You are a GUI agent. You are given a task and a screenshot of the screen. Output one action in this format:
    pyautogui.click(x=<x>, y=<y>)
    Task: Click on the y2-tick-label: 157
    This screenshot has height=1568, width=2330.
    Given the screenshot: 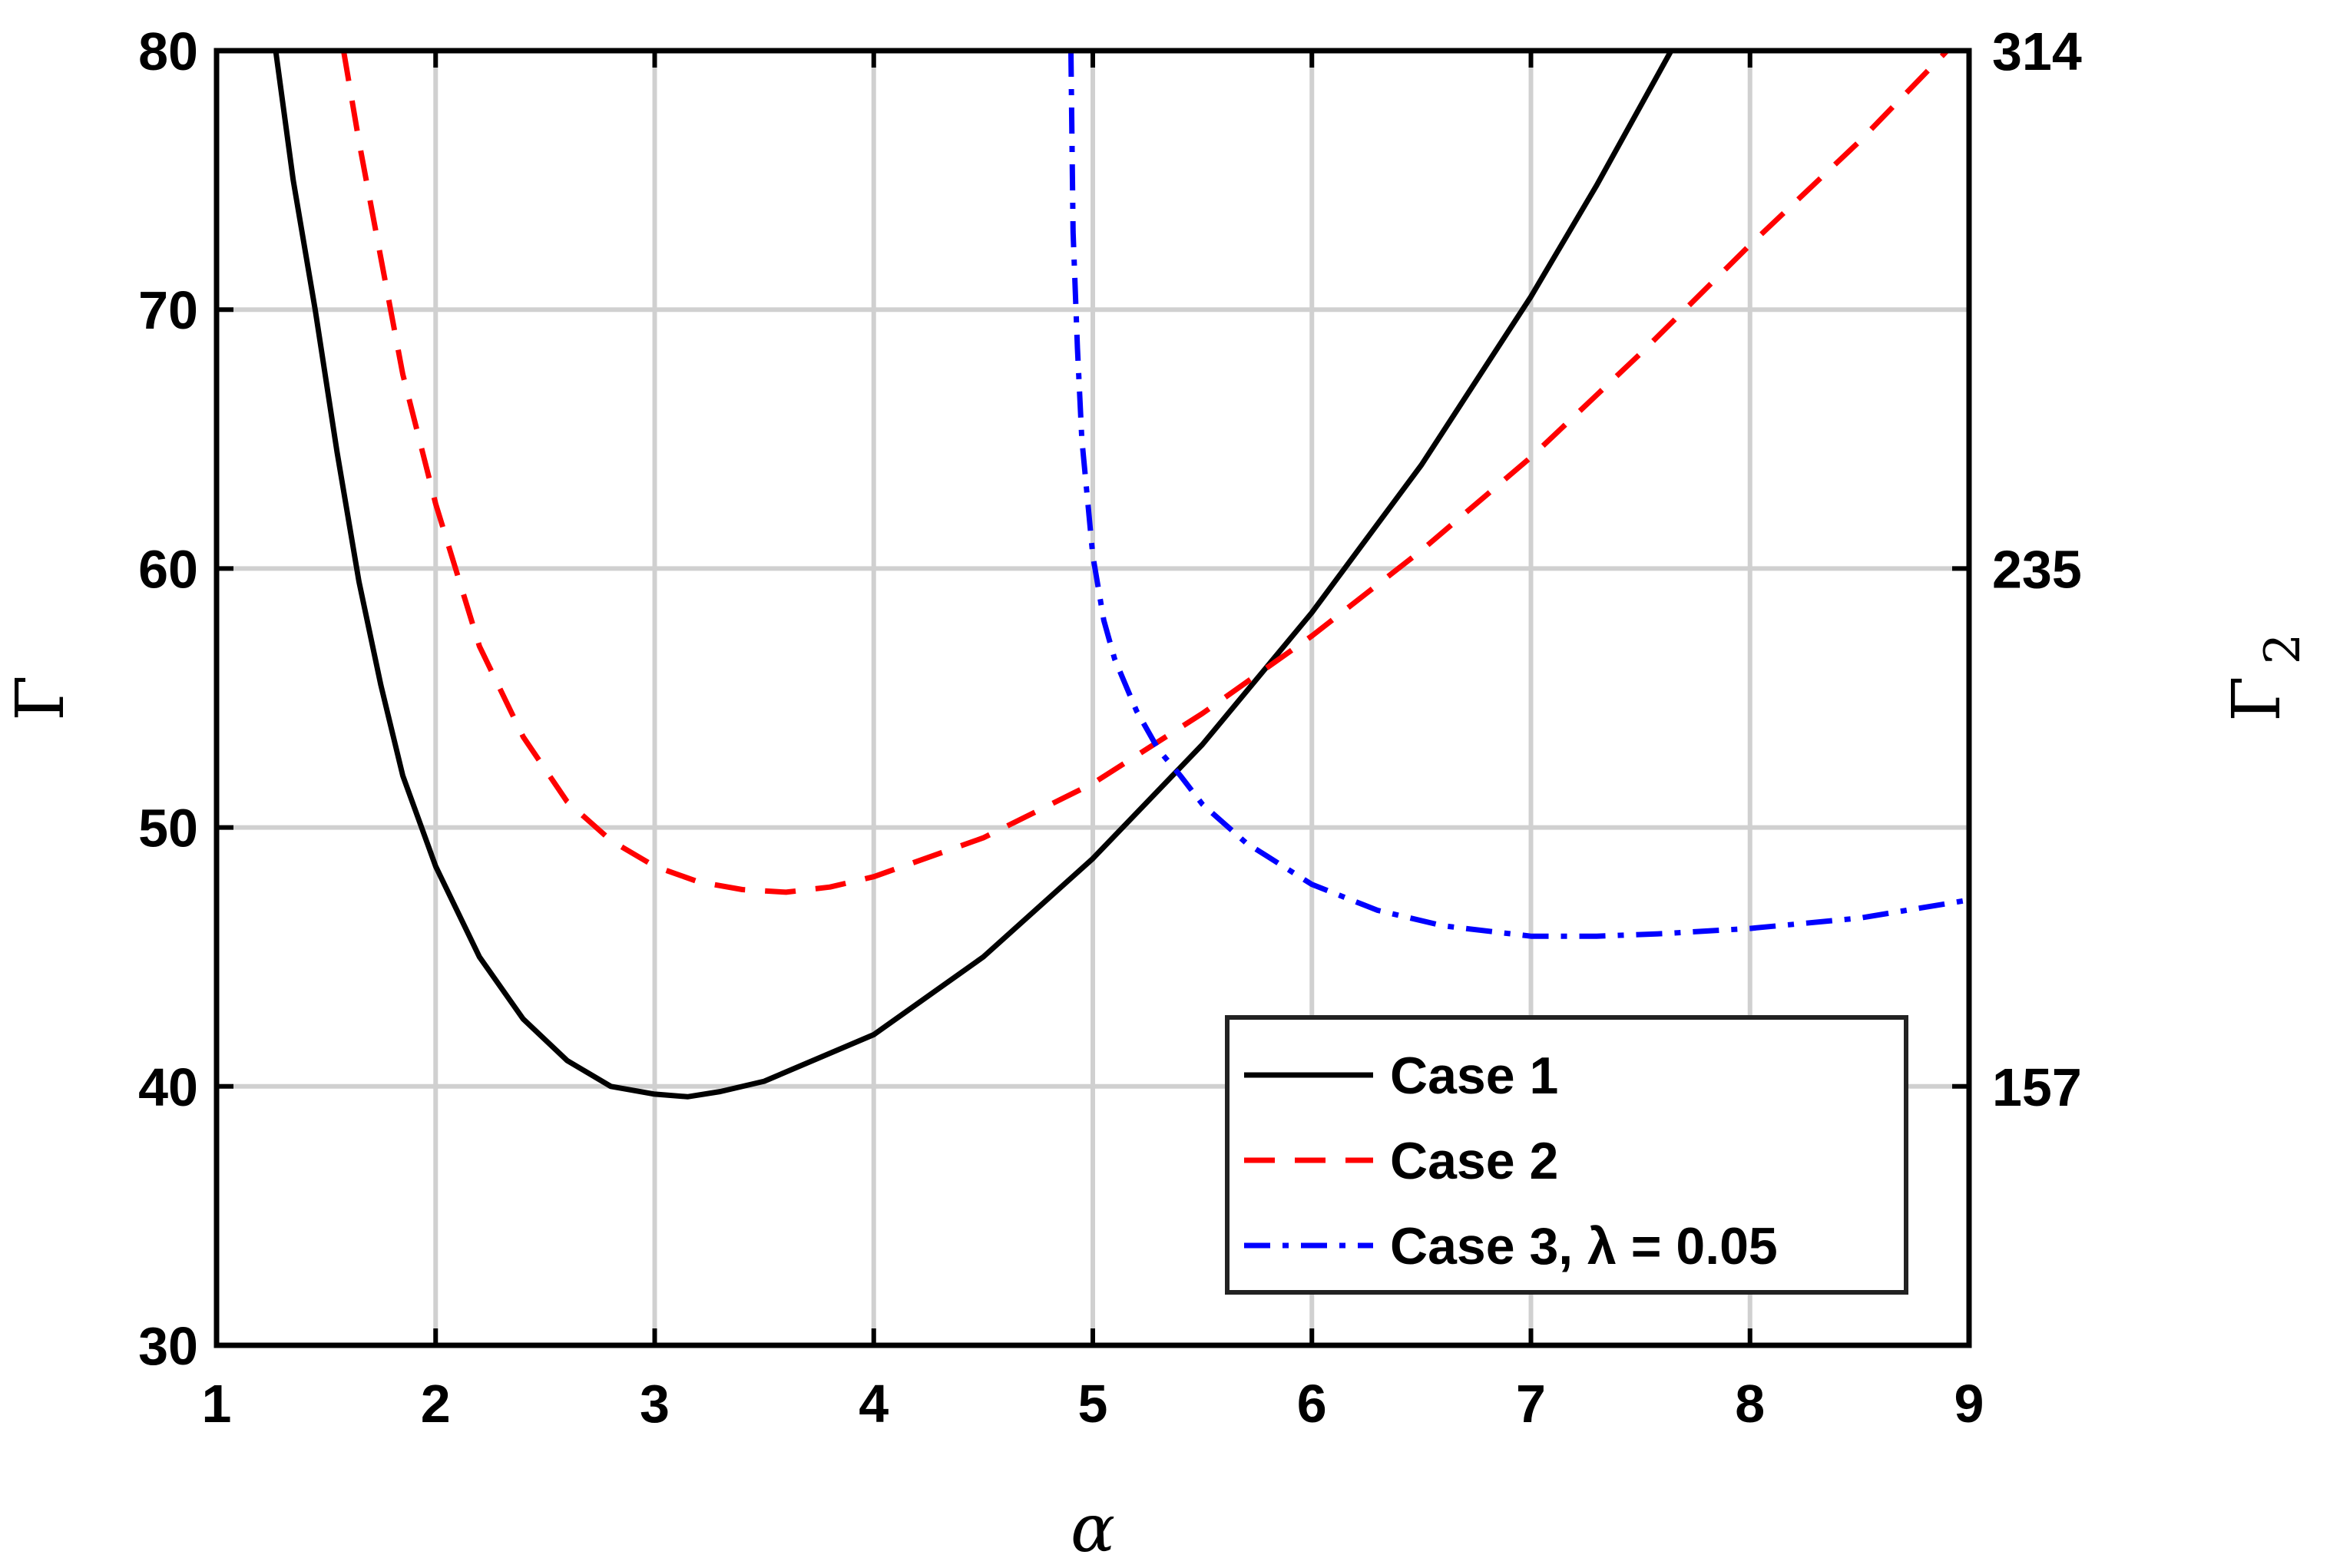 What is the action you would take?
    pyautogui.click(x=2037, y=1087)
    